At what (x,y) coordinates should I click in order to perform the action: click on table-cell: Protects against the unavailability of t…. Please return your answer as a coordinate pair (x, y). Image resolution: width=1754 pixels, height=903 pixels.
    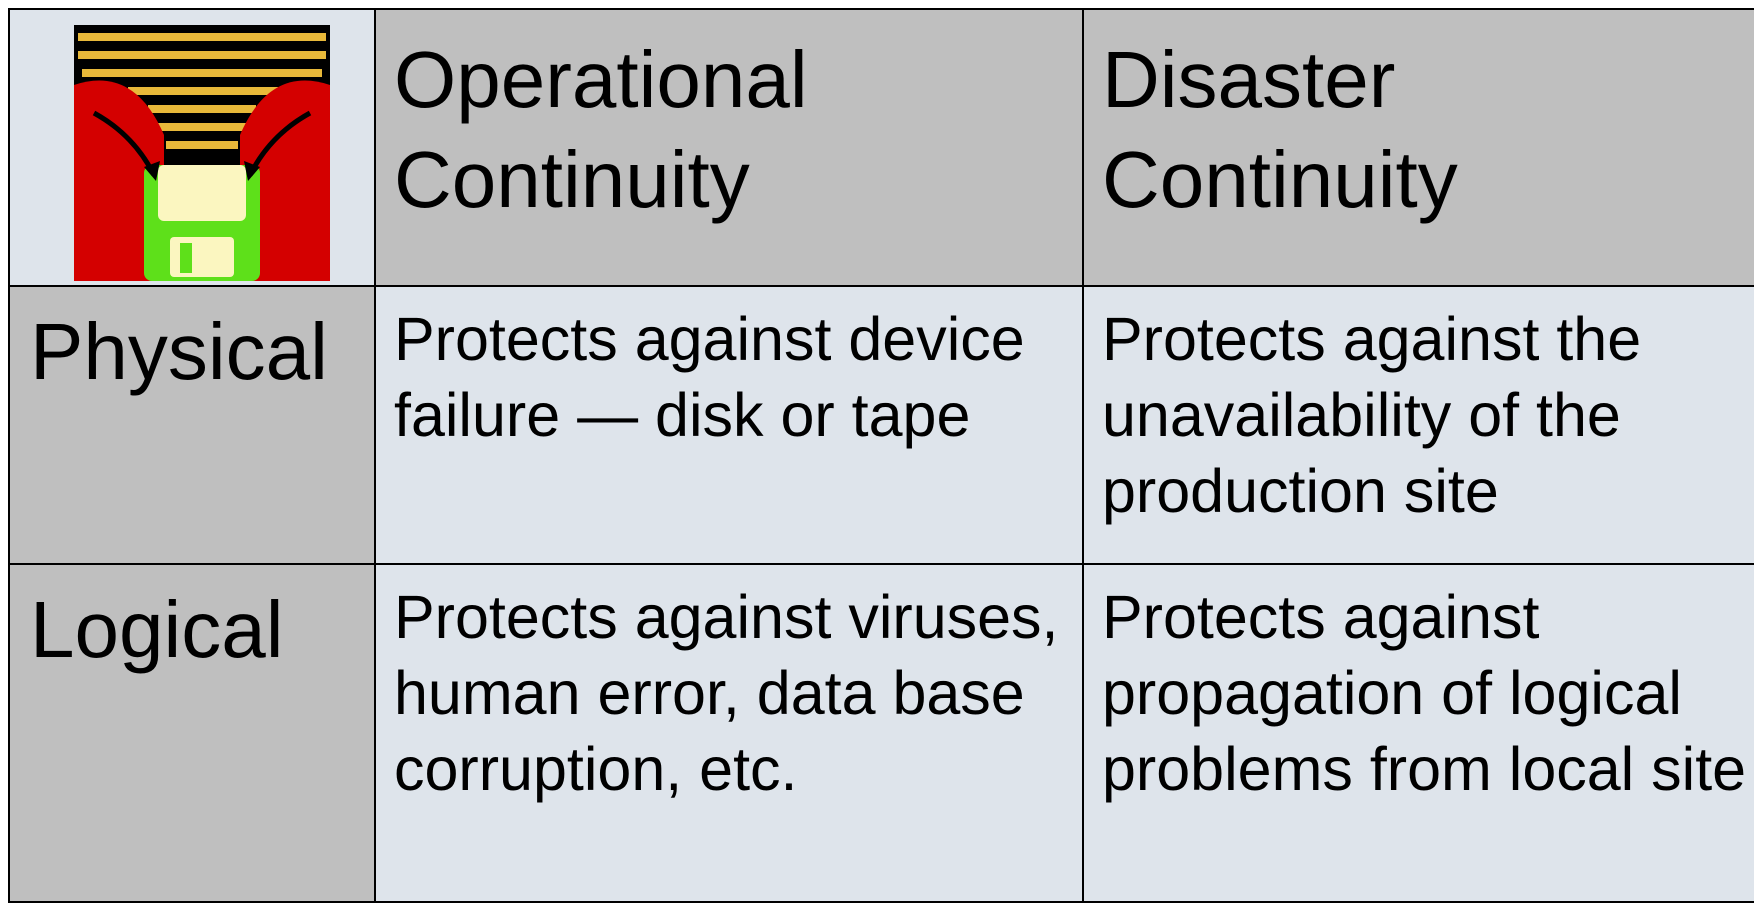
    Looking at the image, I should click on (1418, 425).